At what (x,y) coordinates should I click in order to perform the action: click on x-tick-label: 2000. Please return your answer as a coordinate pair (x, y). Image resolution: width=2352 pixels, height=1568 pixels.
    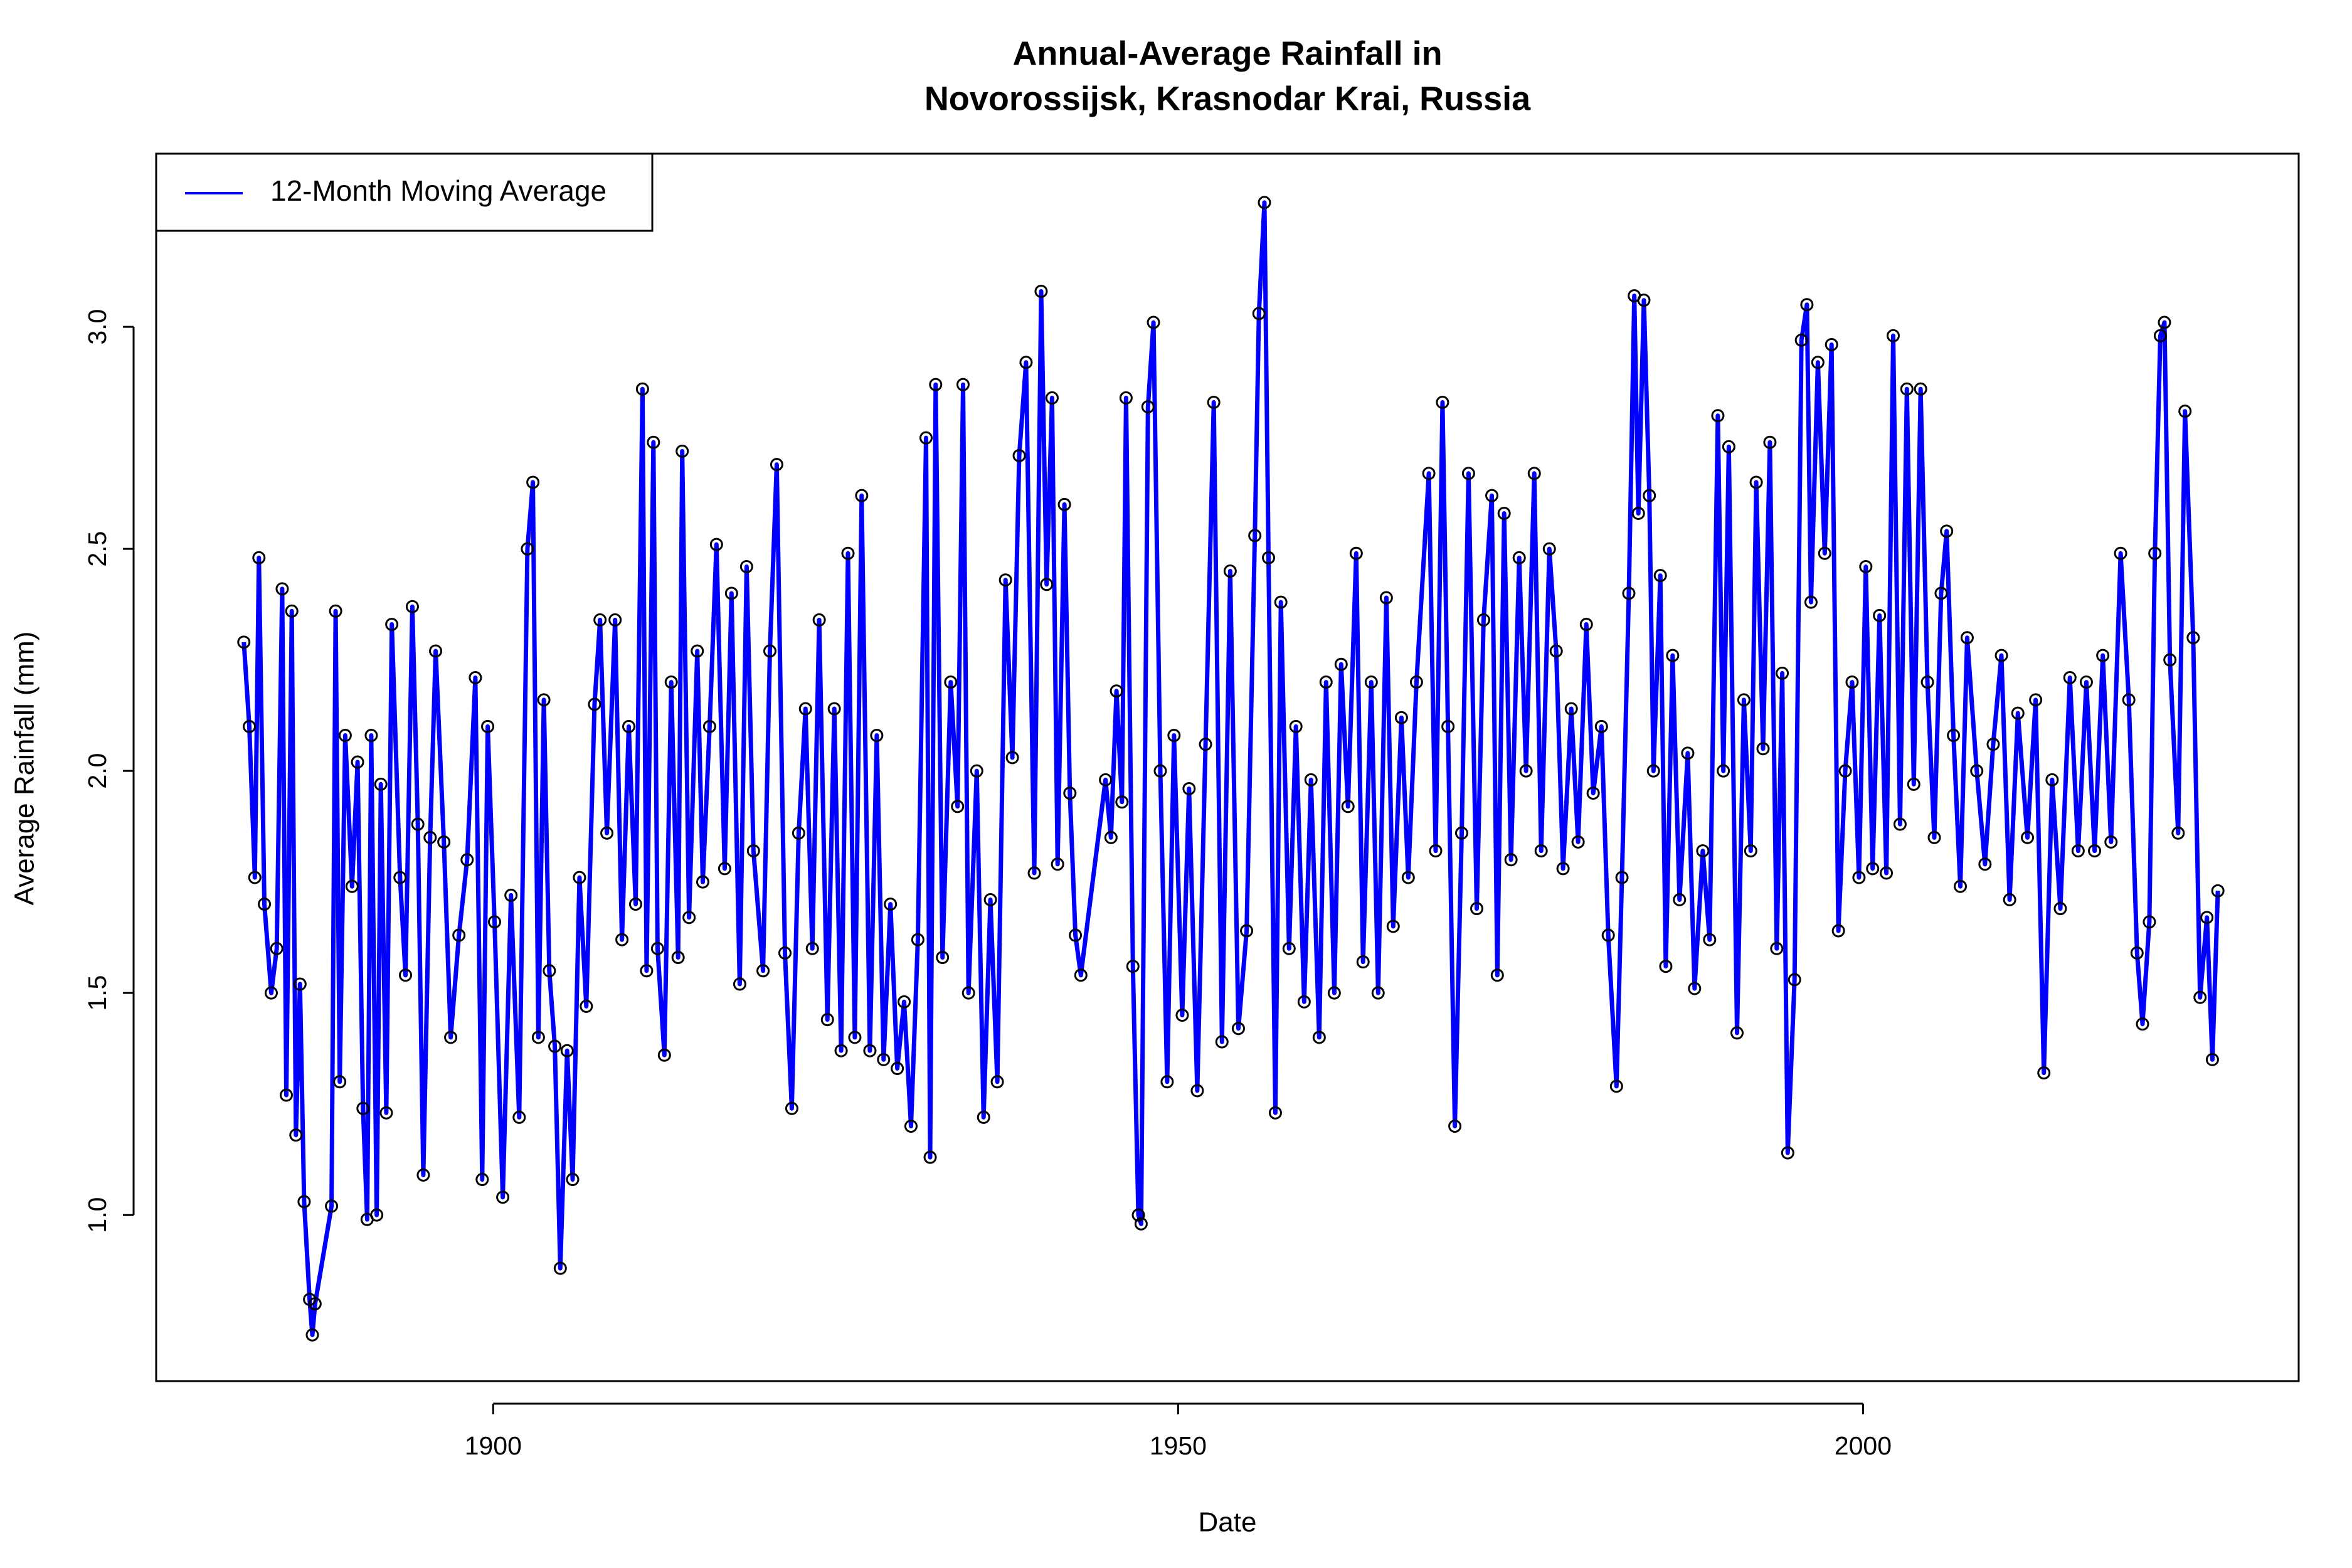
    Looking at the image, I should click on (1863, 1445).